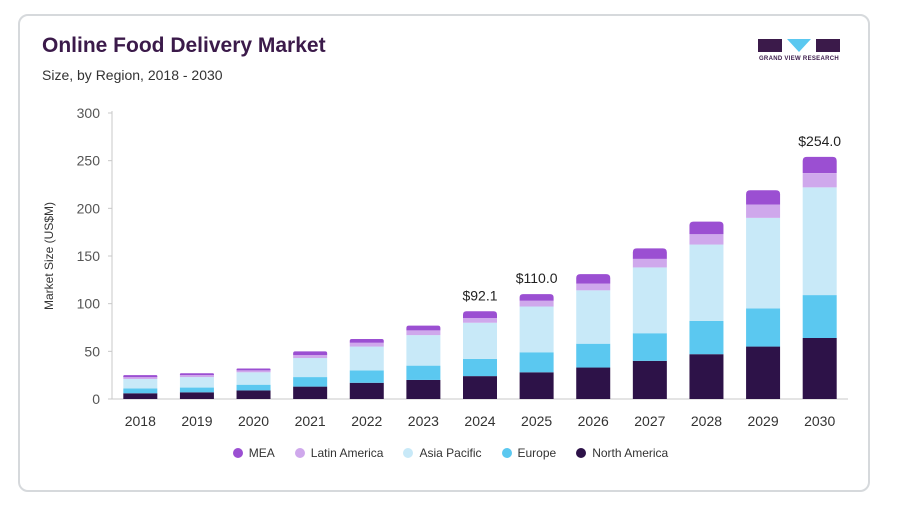  What do you see at coordinates (92, 351) in the screenshot?
I see `y-tick-label: 50` at bounding box center [92, 351].